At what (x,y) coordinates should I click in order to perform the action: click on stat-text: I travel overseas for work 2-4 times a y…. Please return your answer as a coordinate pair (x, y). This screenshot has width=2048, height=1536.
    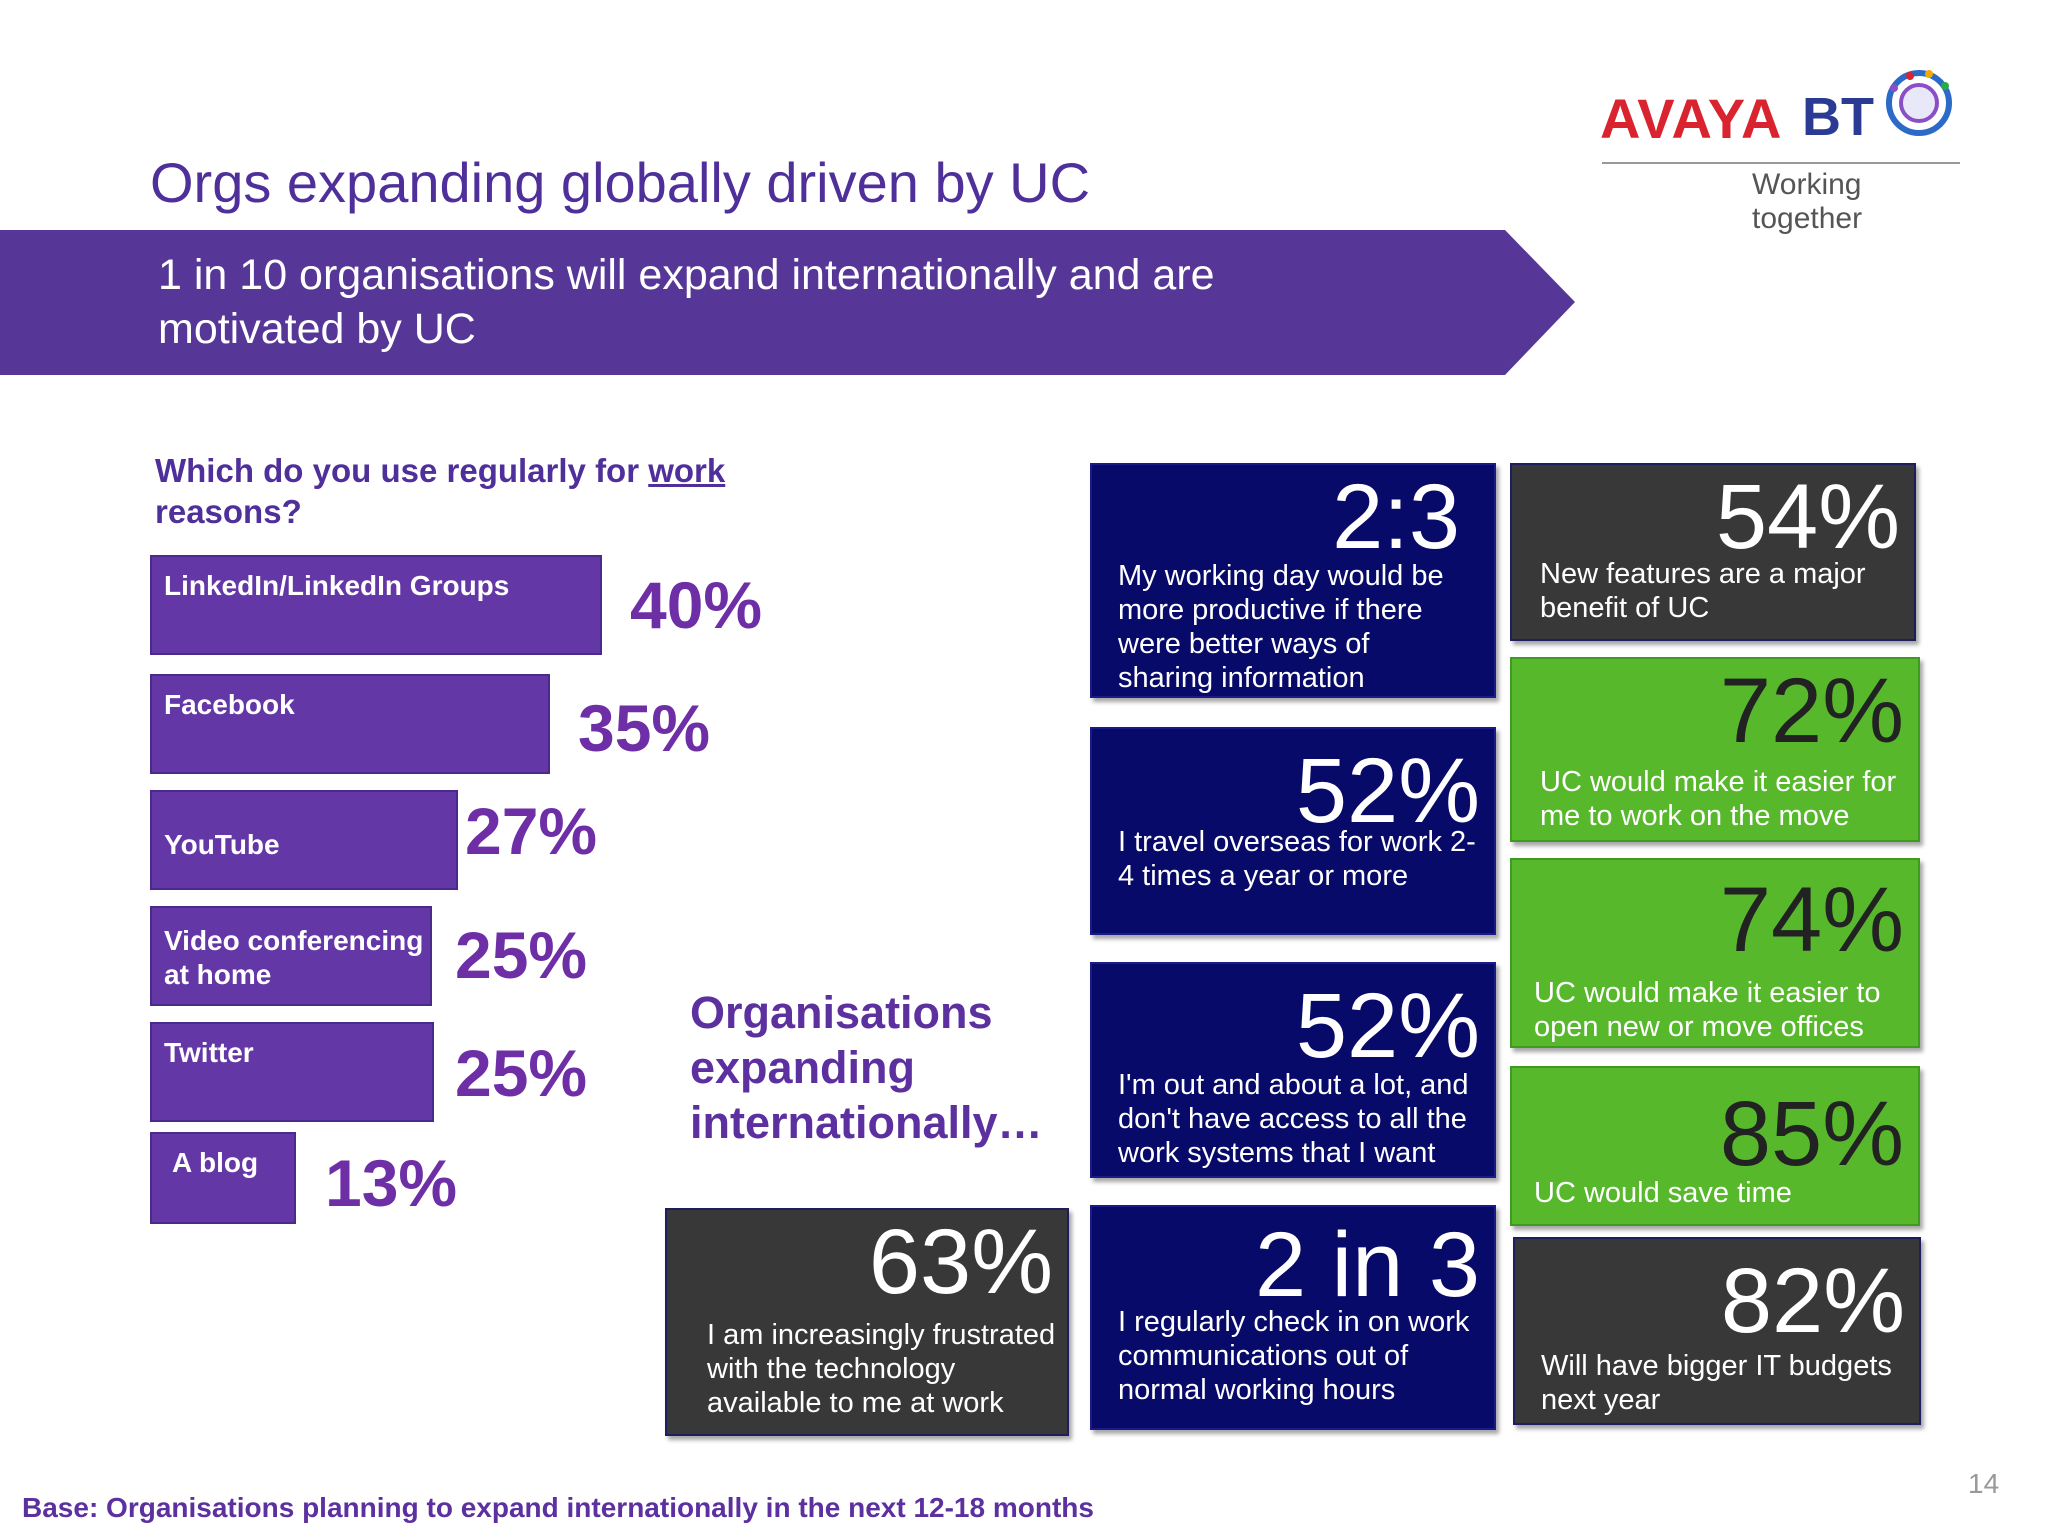
    Looking at the image, I should click on (1297, 859).